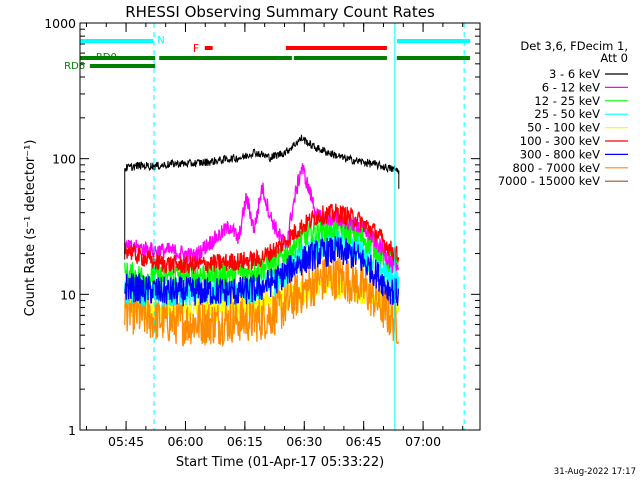 The width and height of the screenshot is (640, 480). What do you see at coordinates (262, 271) in the screenshot?
I see `series-300_800keV-line` at bounding box center [262, 271].